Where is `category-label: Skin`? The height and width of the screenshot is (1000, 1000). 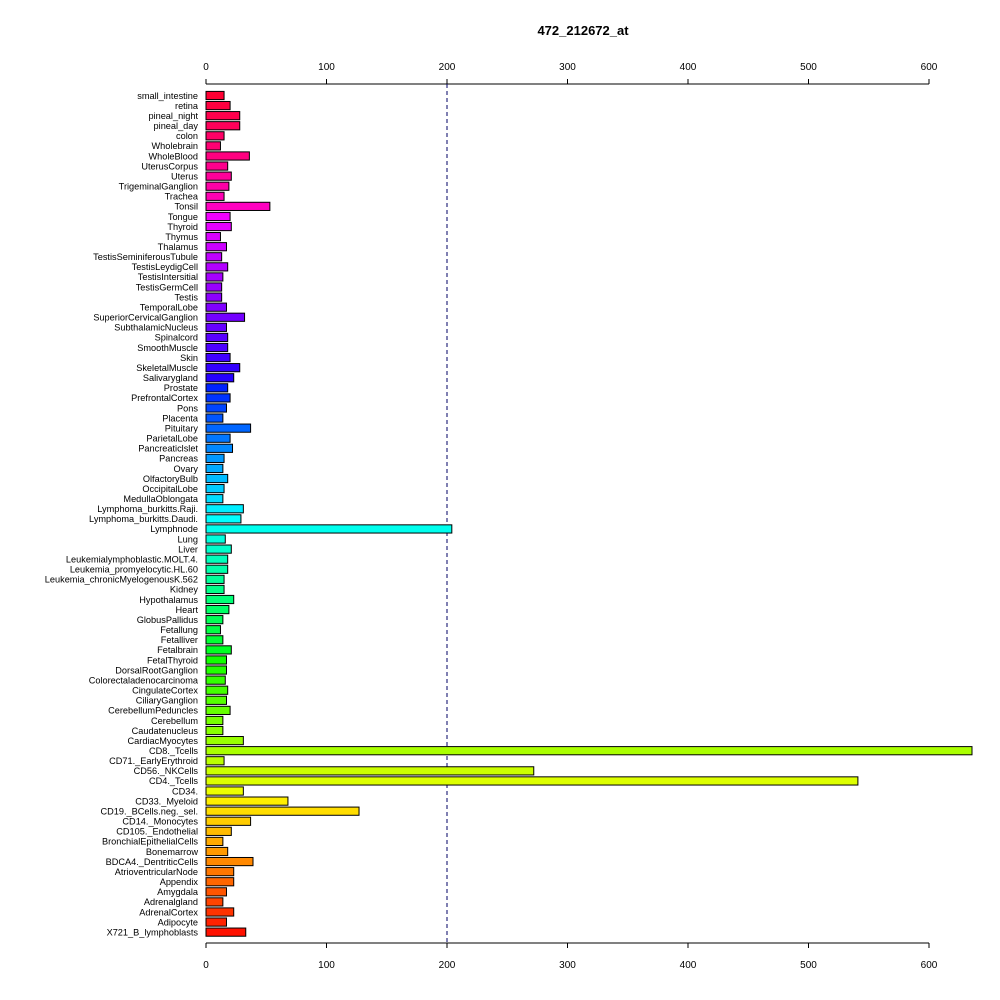
category-label: Skin is located at coordinates (189, 358).